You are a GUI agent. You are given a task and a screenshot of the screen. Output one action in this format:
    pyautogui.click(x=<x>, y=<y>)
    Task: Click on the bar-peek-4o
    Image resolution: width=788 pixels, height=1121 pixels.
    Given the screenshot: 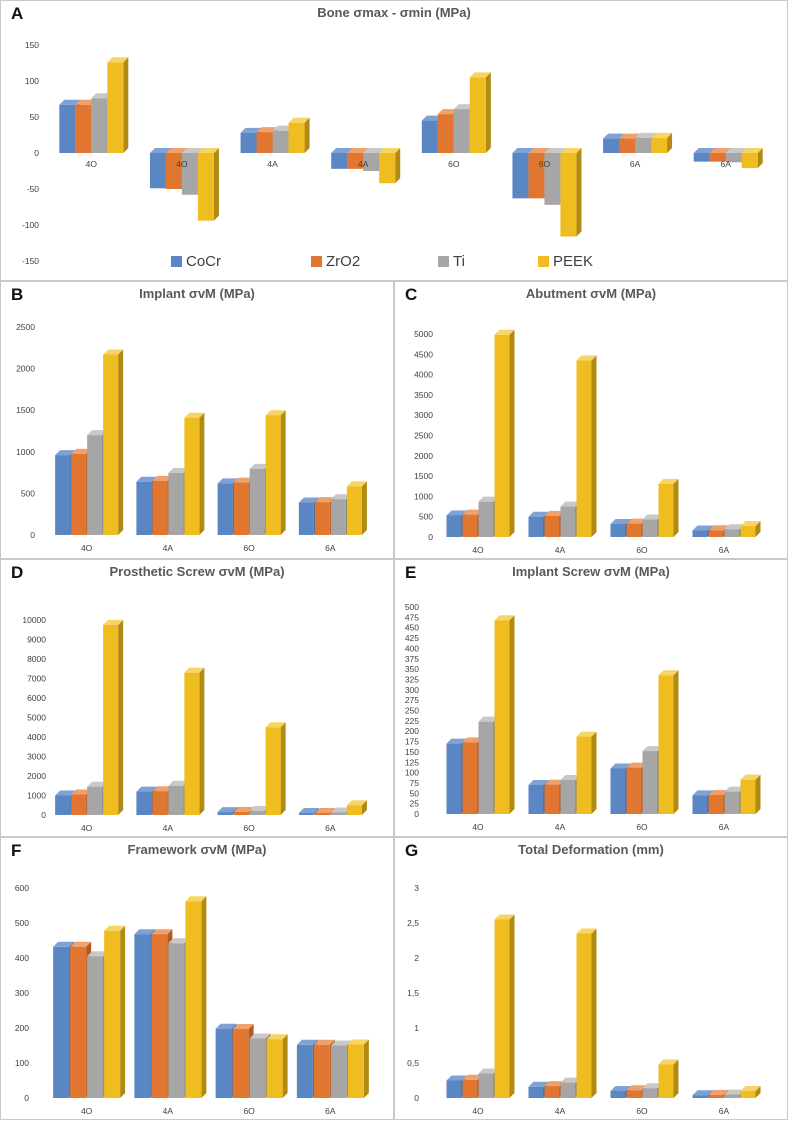 What is the action you would take?
    pyautogui.click(x=113, y=442)
    